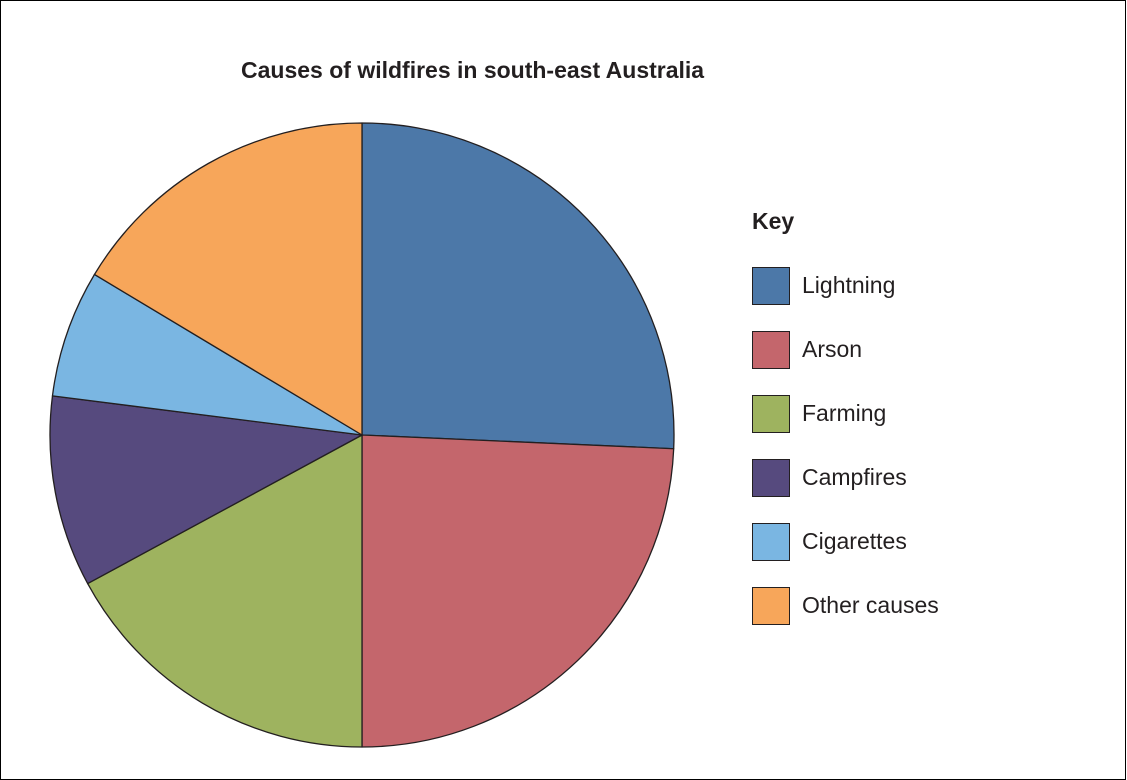  Describe the element at coordinates (870, 605) in the screenshot. I see `legend-label: Other causes` at that location.